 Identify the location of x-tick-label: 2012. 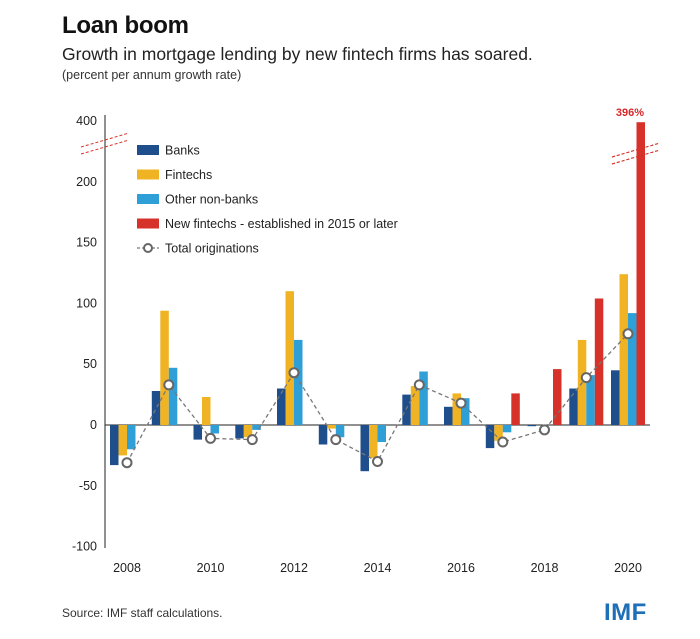
(294, 568).